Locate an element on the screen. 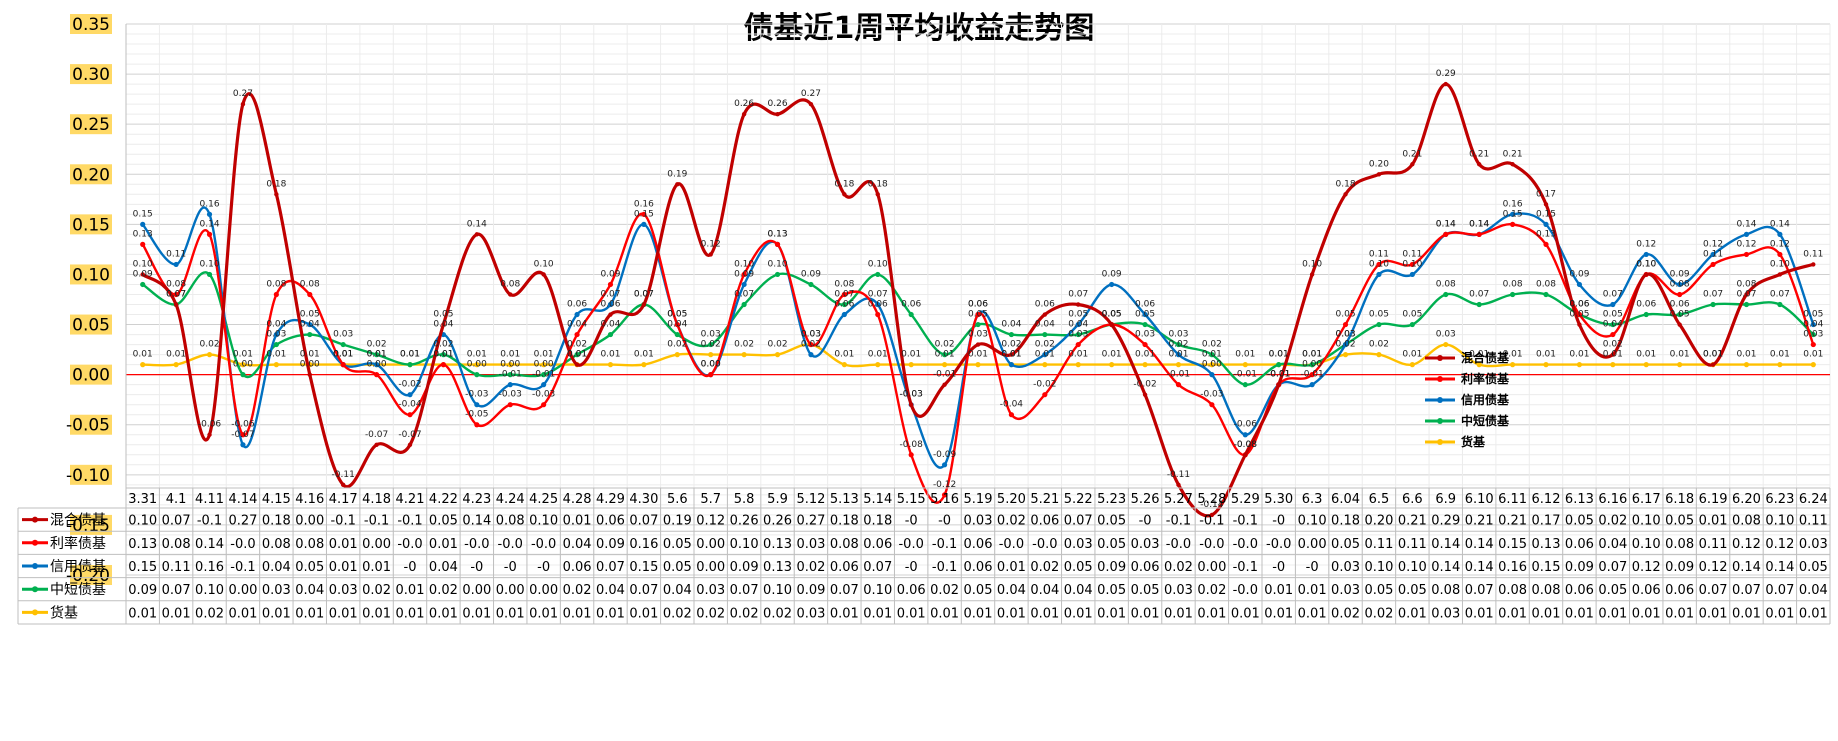 The width and height of the screenshot is (1838, 741). x-tick-label: 5.30 is located at coordinates (1278, 499).